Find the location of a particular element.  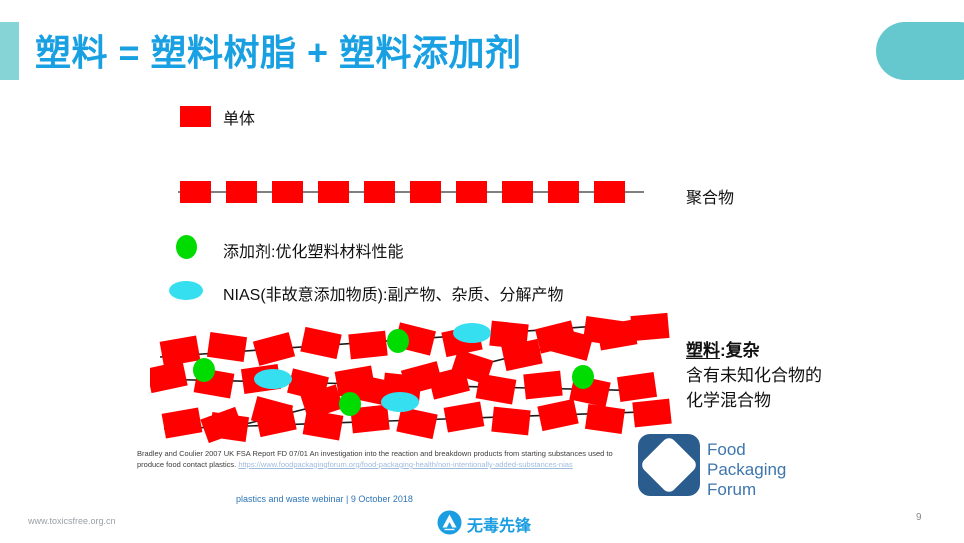

footer-website-url: www.toxicsfree.org.cn is located at coordinates (72, 521).